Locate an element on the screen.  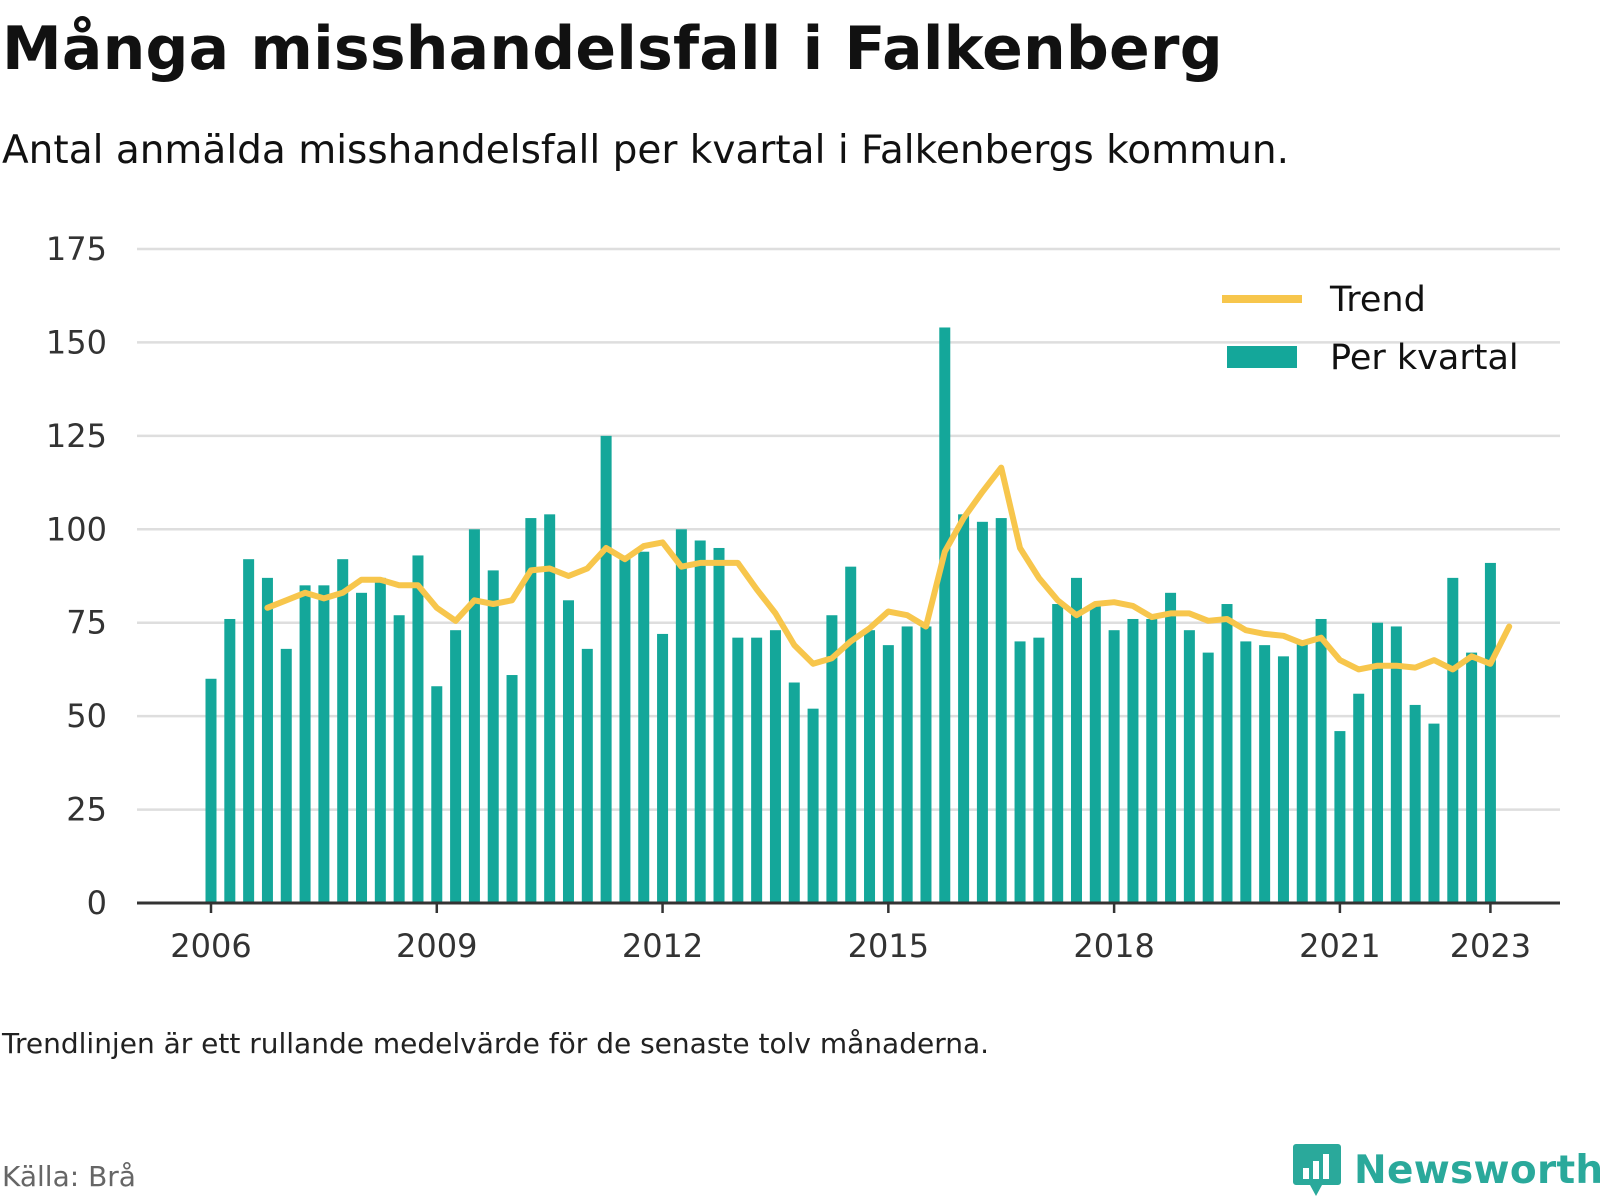
bar-2019-Q1 is located at coordinates (1189, 766).